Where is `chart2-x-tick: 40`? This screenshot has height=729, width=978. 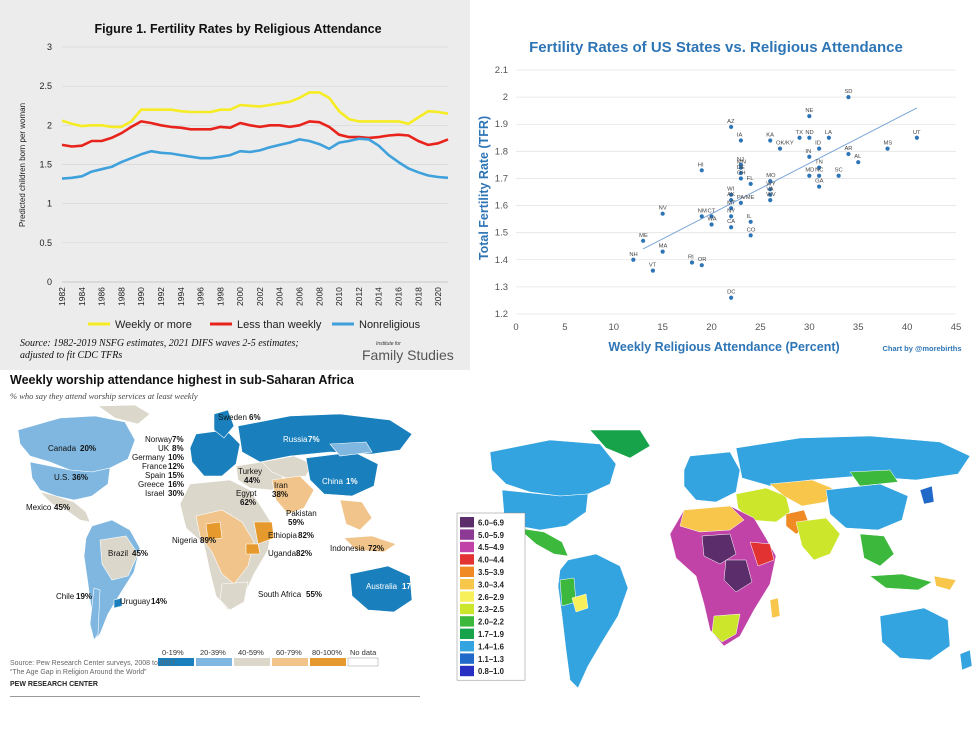 chart2-x-tick: 40 is located at coordinates (907, 327).